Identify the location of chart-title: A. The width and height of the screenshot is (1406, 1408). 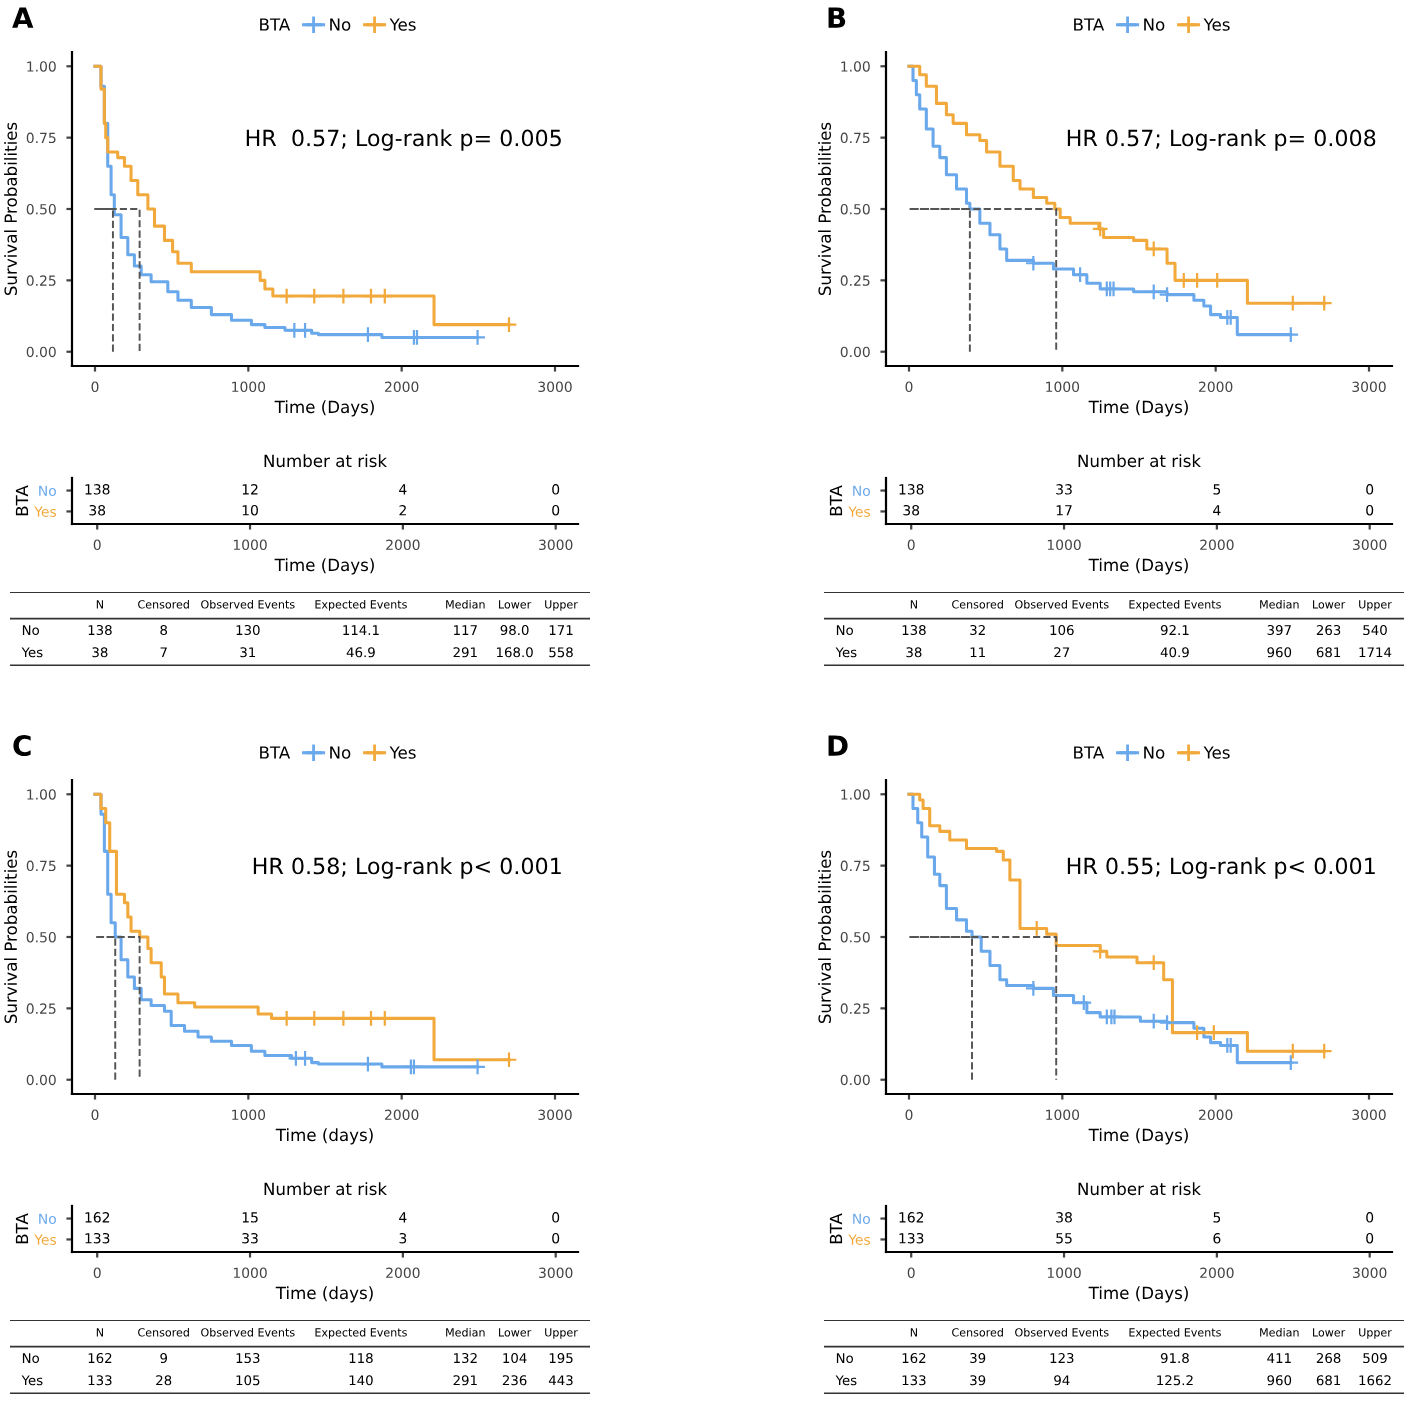
(23, 17).